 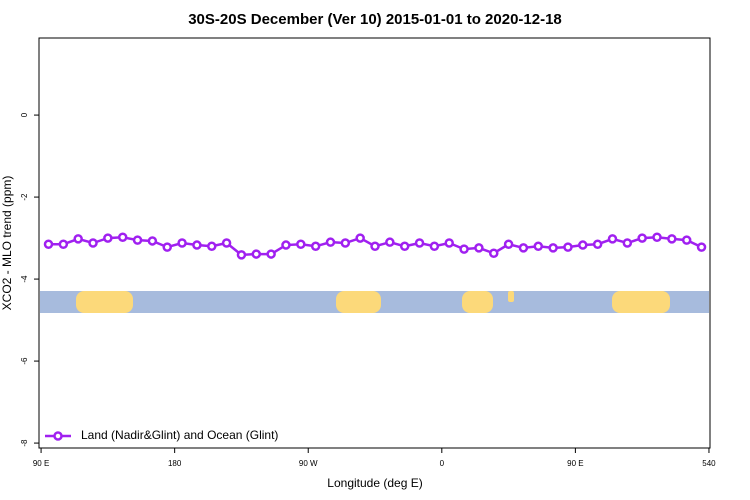 I want to click on y-tick-label: -6, so click(x=24, y=361).